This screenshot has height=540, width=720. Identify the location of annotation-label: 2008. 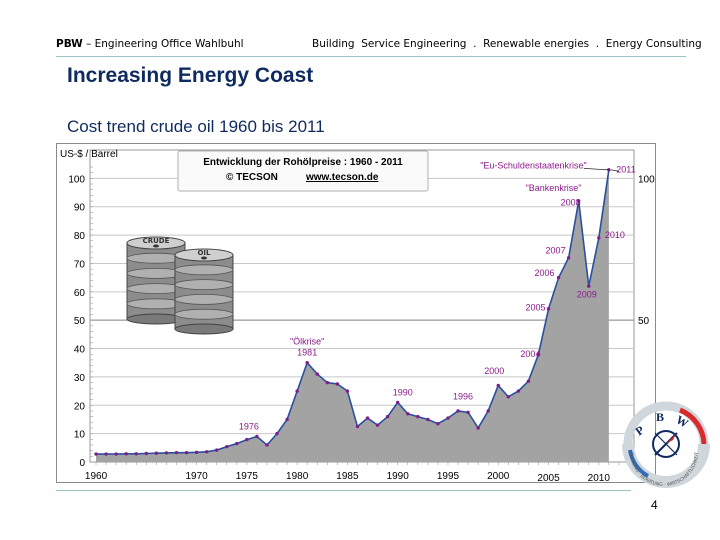
(571, 202).